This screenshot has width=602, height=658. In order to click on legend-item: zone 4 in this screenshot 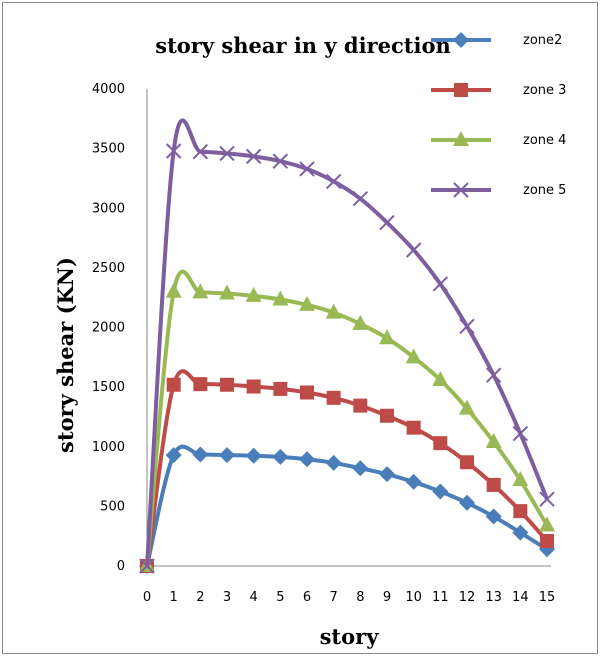, I will do `click(498, 139)`.